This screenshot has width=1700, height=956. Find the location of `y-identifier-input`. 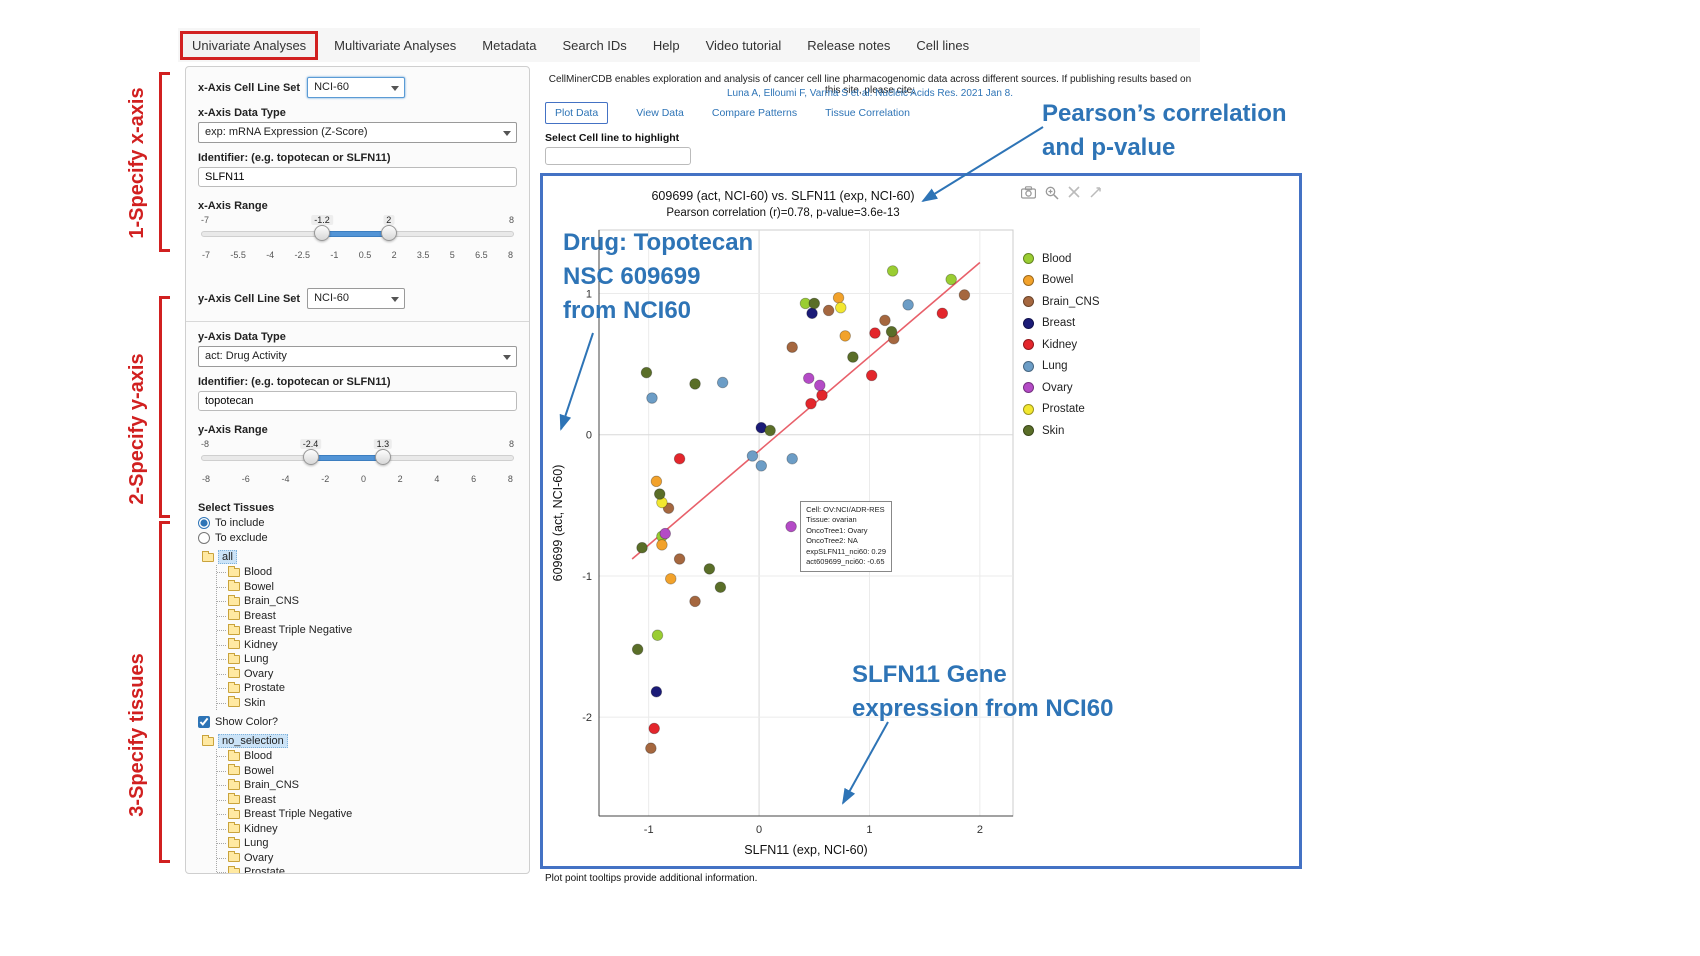

y-identifier-input is located at coordinates (357, 401).